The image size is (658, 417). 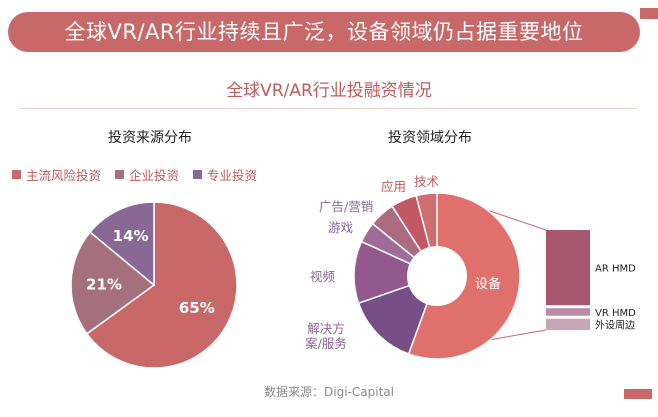 I want to click on legend-item-professional: 专业投资, so click(x=225, y=174).